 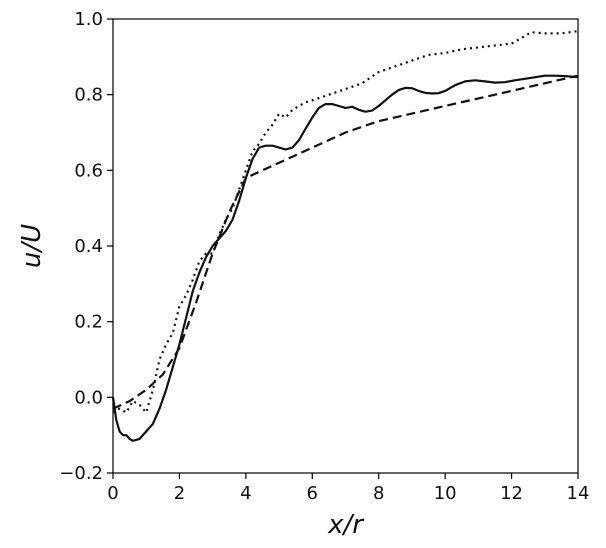 What do you see at coordinates (378, 493) in the screenshot?
I see `x-tick-label: 8` at bounding box center [378, 493].